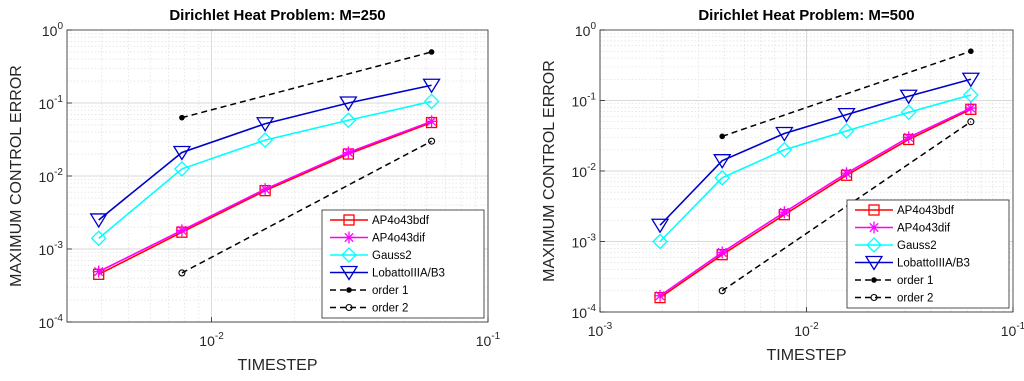 This screenshot has height=381, width=1024. I want to click on legend-item: LobattoIIIA/B3, so click(387, 273).